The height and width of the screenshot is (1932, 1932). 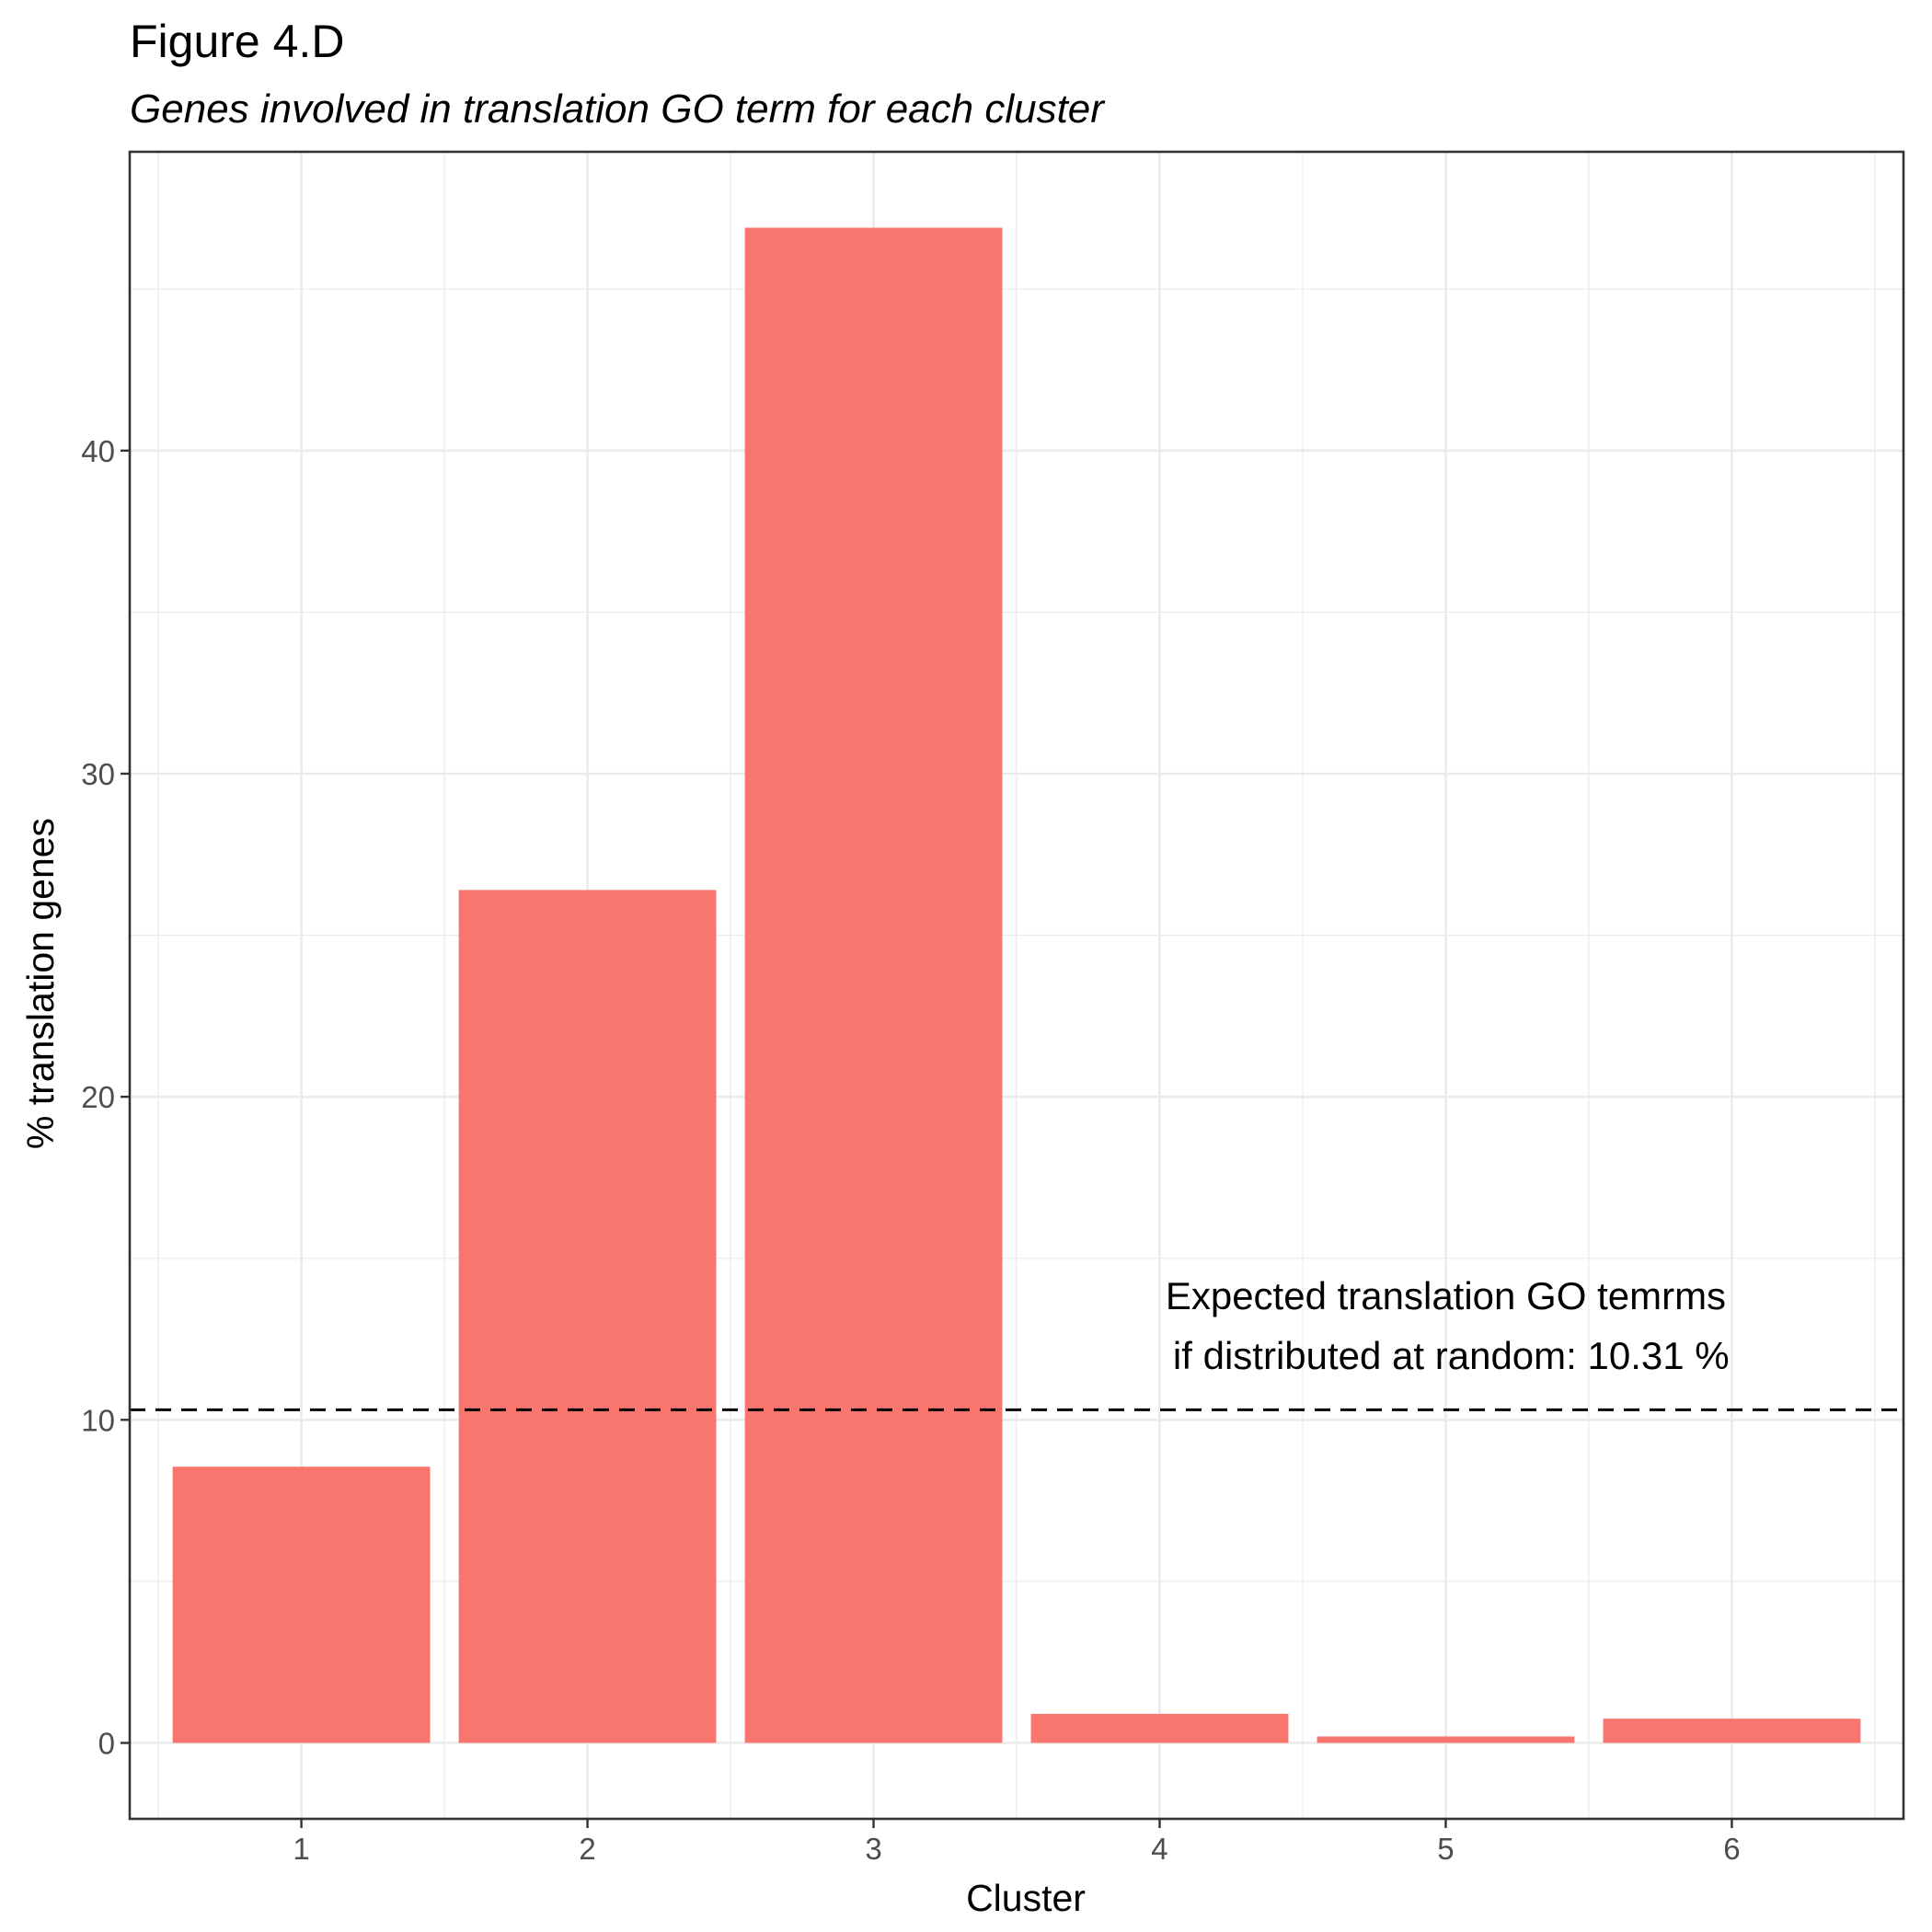 What do you see at coordinates (1159, 1849) in the screenshot?
I see `x-tick-label: 4` at bounding box center [1159, 1849].